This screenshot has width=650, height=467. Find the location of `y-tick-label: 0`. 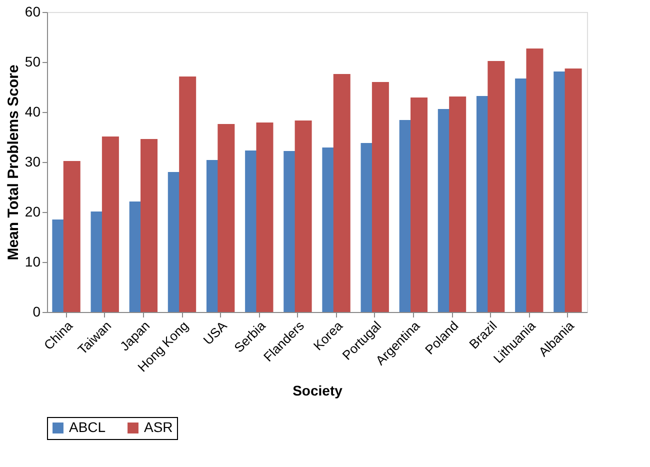

y-tick-label: 0 is located at coordinates (36, 312).